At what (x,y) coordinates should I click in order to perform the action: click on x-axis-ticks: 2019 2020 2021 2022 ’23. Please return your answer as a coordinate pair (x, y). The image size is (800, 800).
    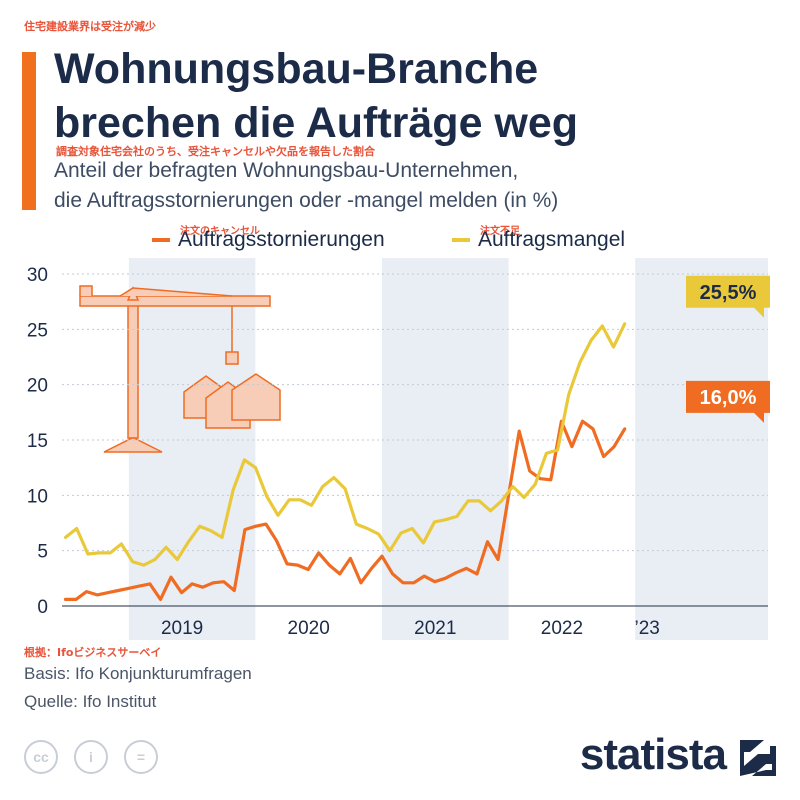
    Looking at the image, I should click on (410, 628).